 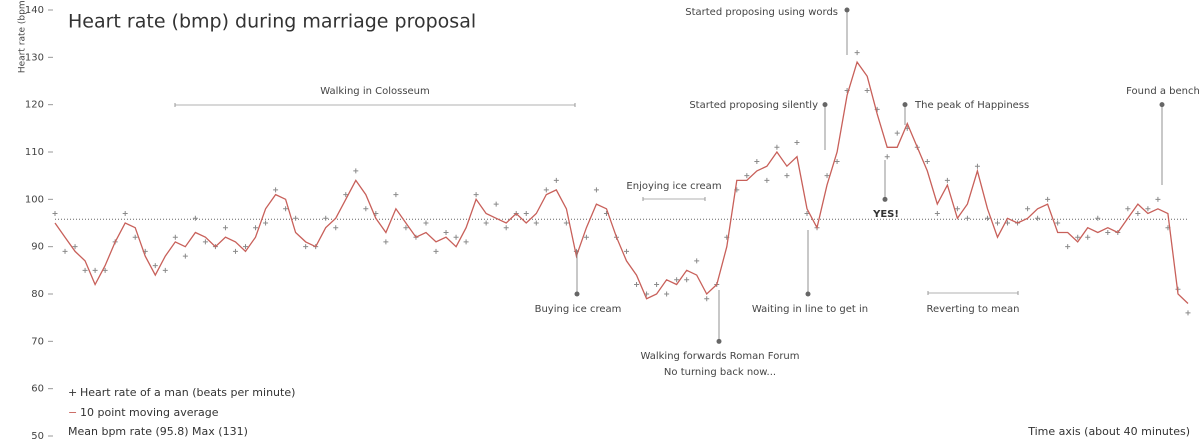 What do you see at coordinates (23, 36) in the screenshot?
I see `y-axis-label: Heart rate (bpm)` at bounding box center [23, 36].